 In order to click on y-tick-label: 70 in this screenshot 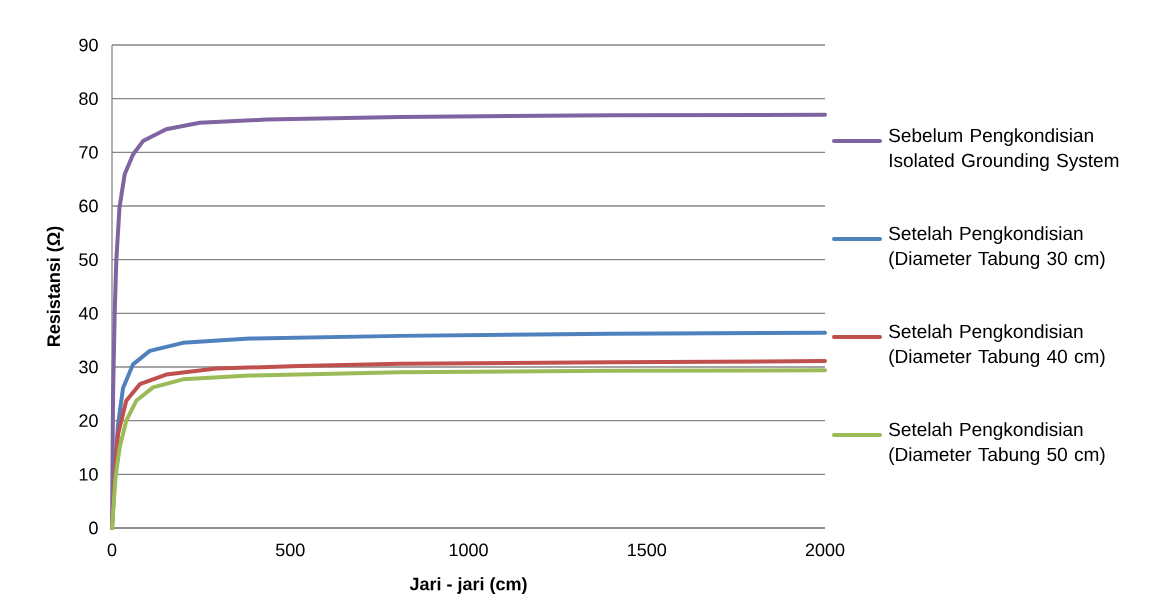, I will do `click(88, 152)`.